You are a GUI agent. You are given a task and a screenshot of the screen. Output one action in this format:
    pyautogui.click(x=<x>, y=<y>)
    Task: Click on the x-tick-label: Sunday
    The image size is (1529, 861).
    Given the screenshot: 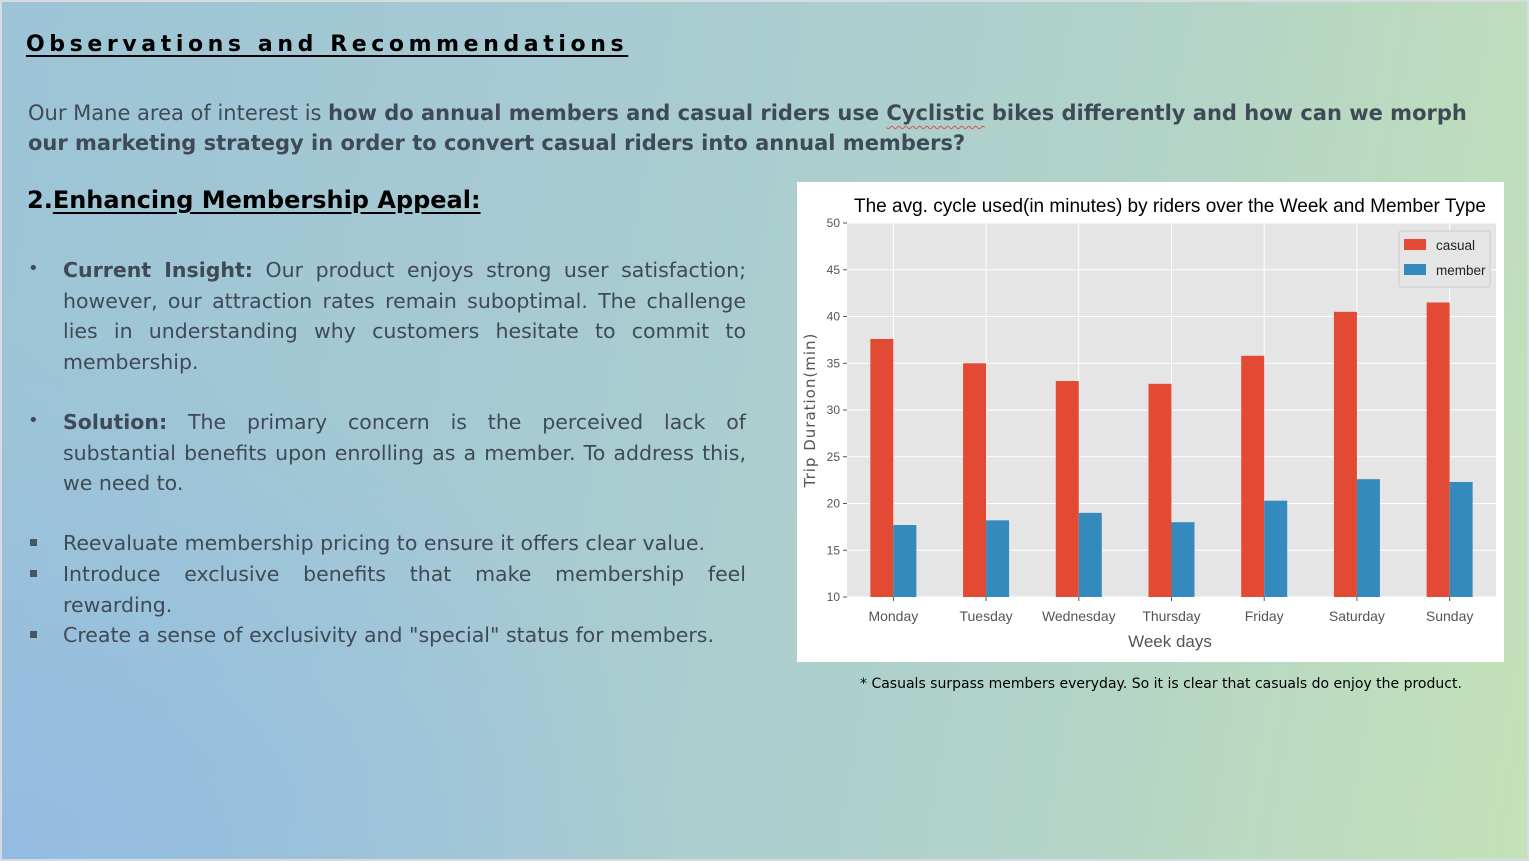 What is the action you would take?
    pyautogui.click(x=1449, y=616)
    